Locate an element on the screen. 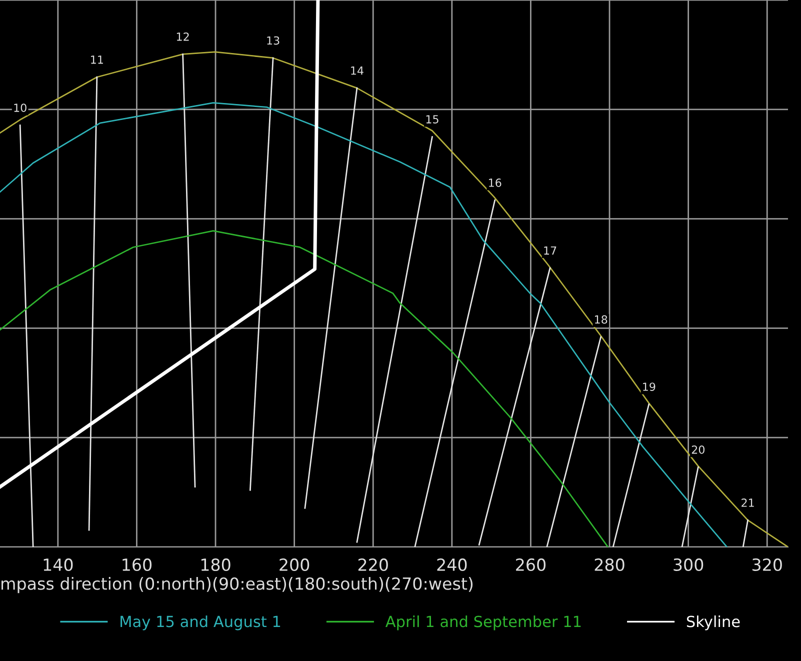 The height and width of the screenshot is (661, 801). annotation: 12 is located at coordinates (182, 36).